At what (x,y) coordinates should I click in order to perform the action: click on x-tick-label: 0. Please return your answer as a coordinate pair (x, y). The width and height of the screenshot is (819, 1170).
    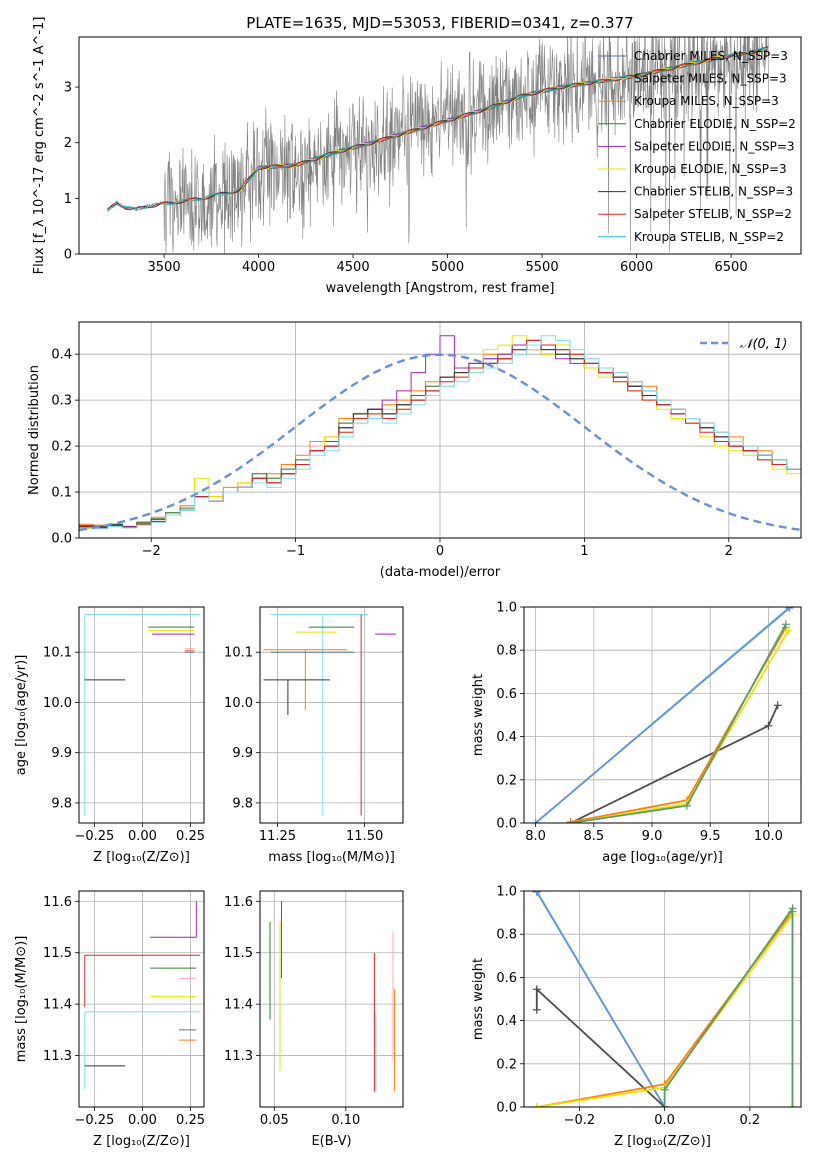
    Looking at the image, I should click on (440, 551).